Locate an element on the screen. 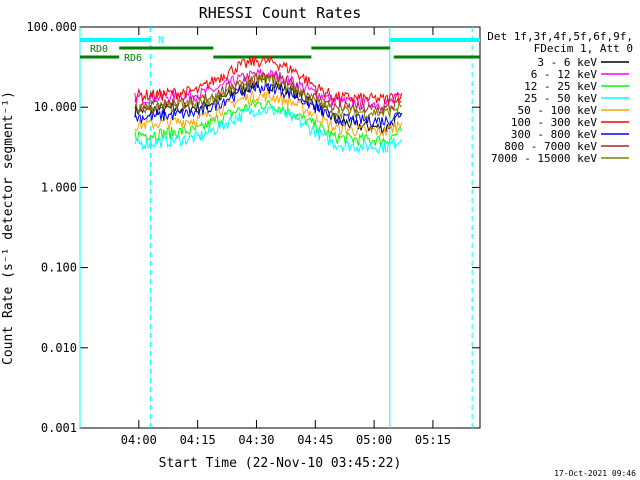 This screenshot has height=480, width=640. y-tick-label: 0.001 is located at coordinates (59, 428).